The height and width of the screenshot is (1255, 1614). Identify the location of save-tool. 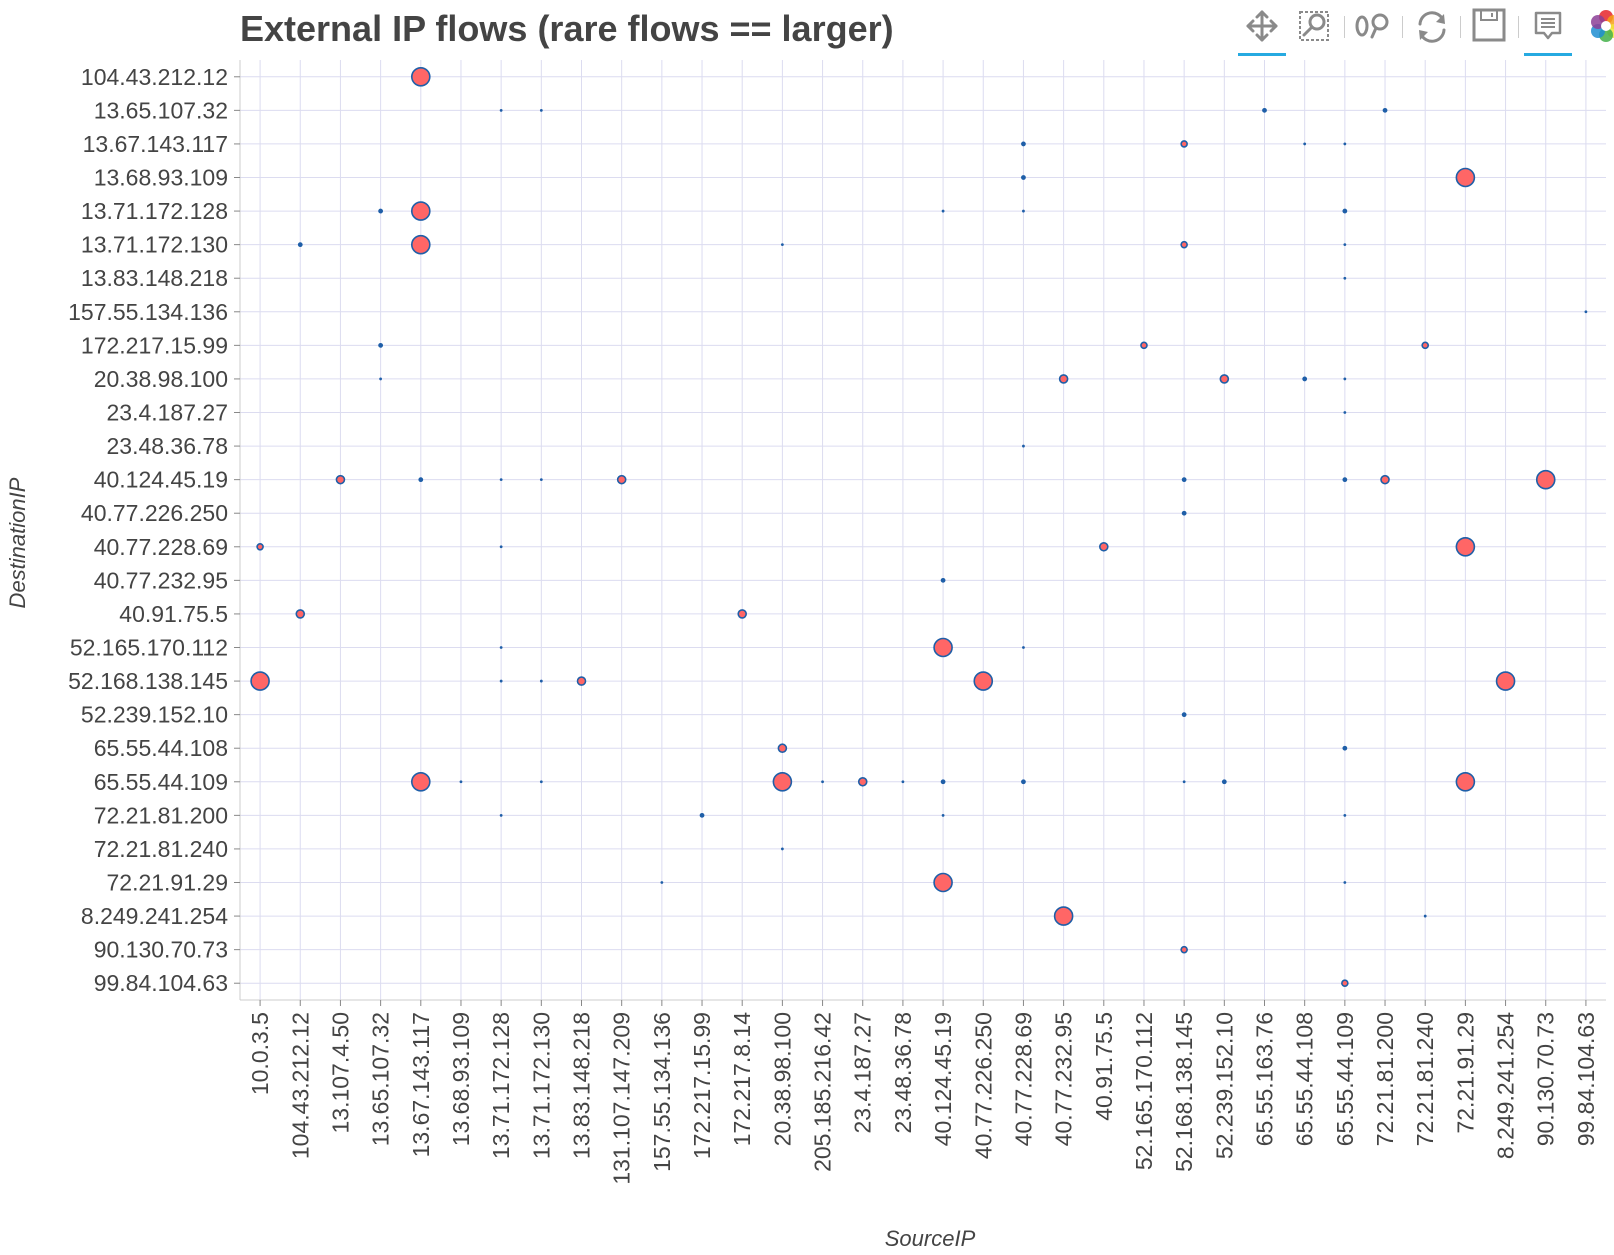
(1490, 30).